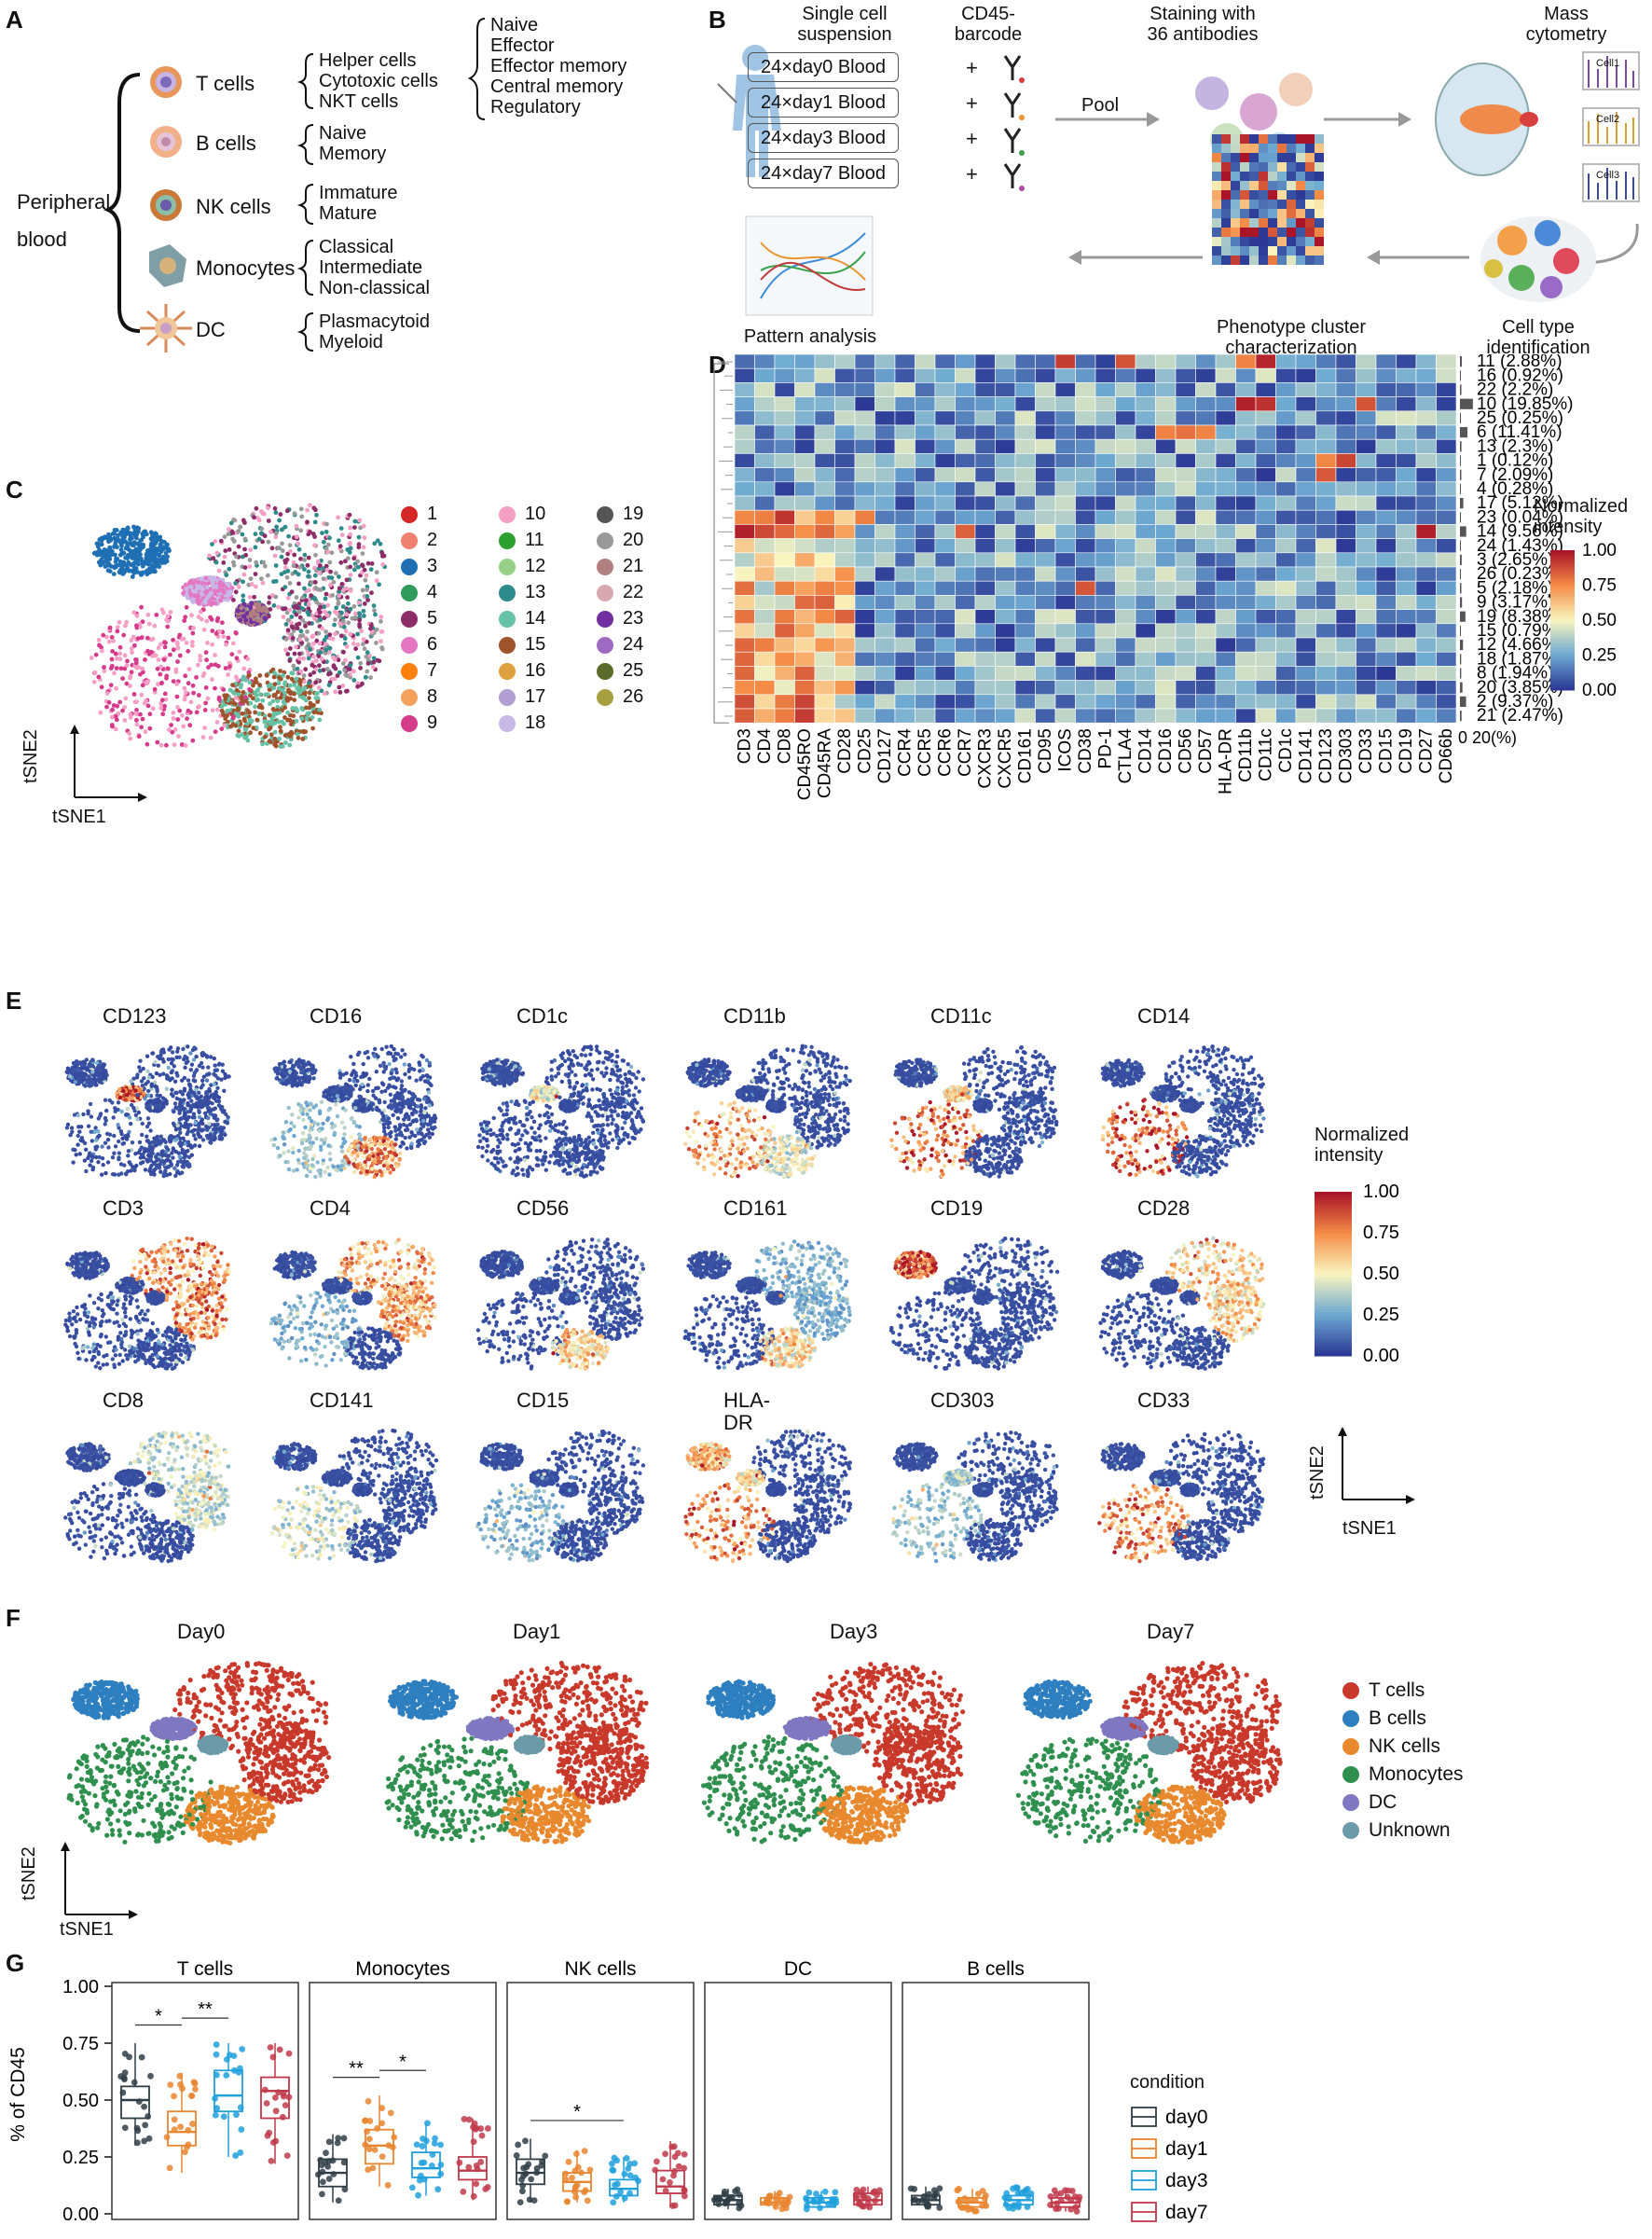 This screenshot has width=1652, height=2239. I want to click on step-barcode: CD45- barcode, so click(988, 24).